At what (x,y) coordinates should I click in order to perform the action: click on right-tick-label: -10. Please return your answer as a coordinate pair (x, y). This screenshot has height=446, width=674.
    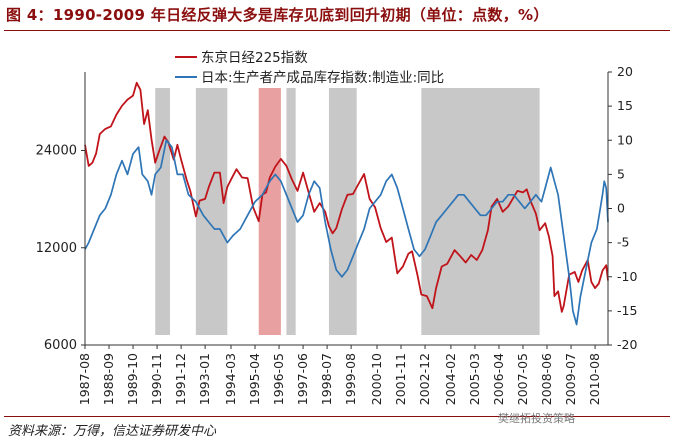
    Looking at the image, I should click on (627, 276).